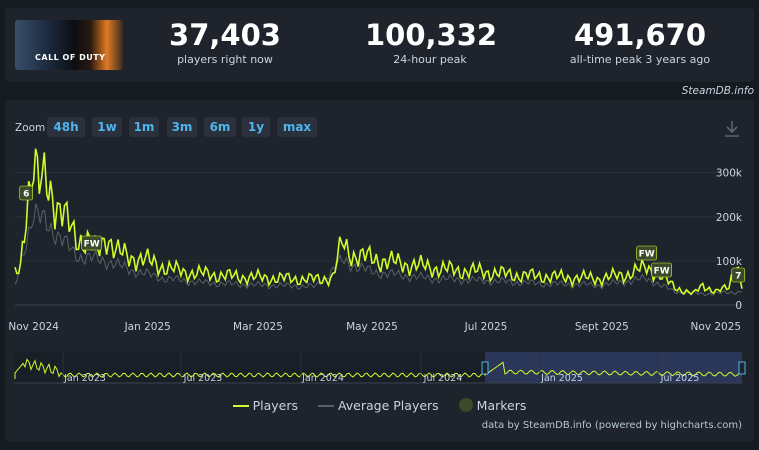 This screenshot has width=759, height=450. I want to click on x-tick-label: Jul 2025, so click(486, 327).